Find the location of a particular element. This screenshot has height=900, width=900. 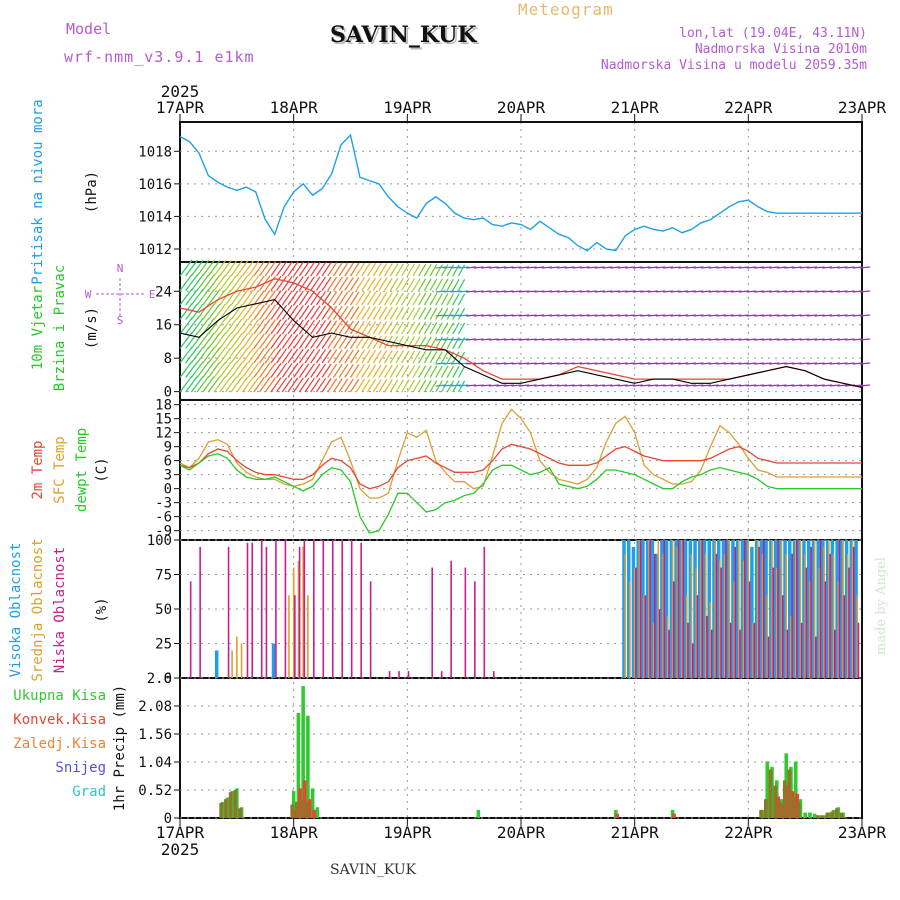

y-tick-label: 0 is located at coordinates (168, 819).